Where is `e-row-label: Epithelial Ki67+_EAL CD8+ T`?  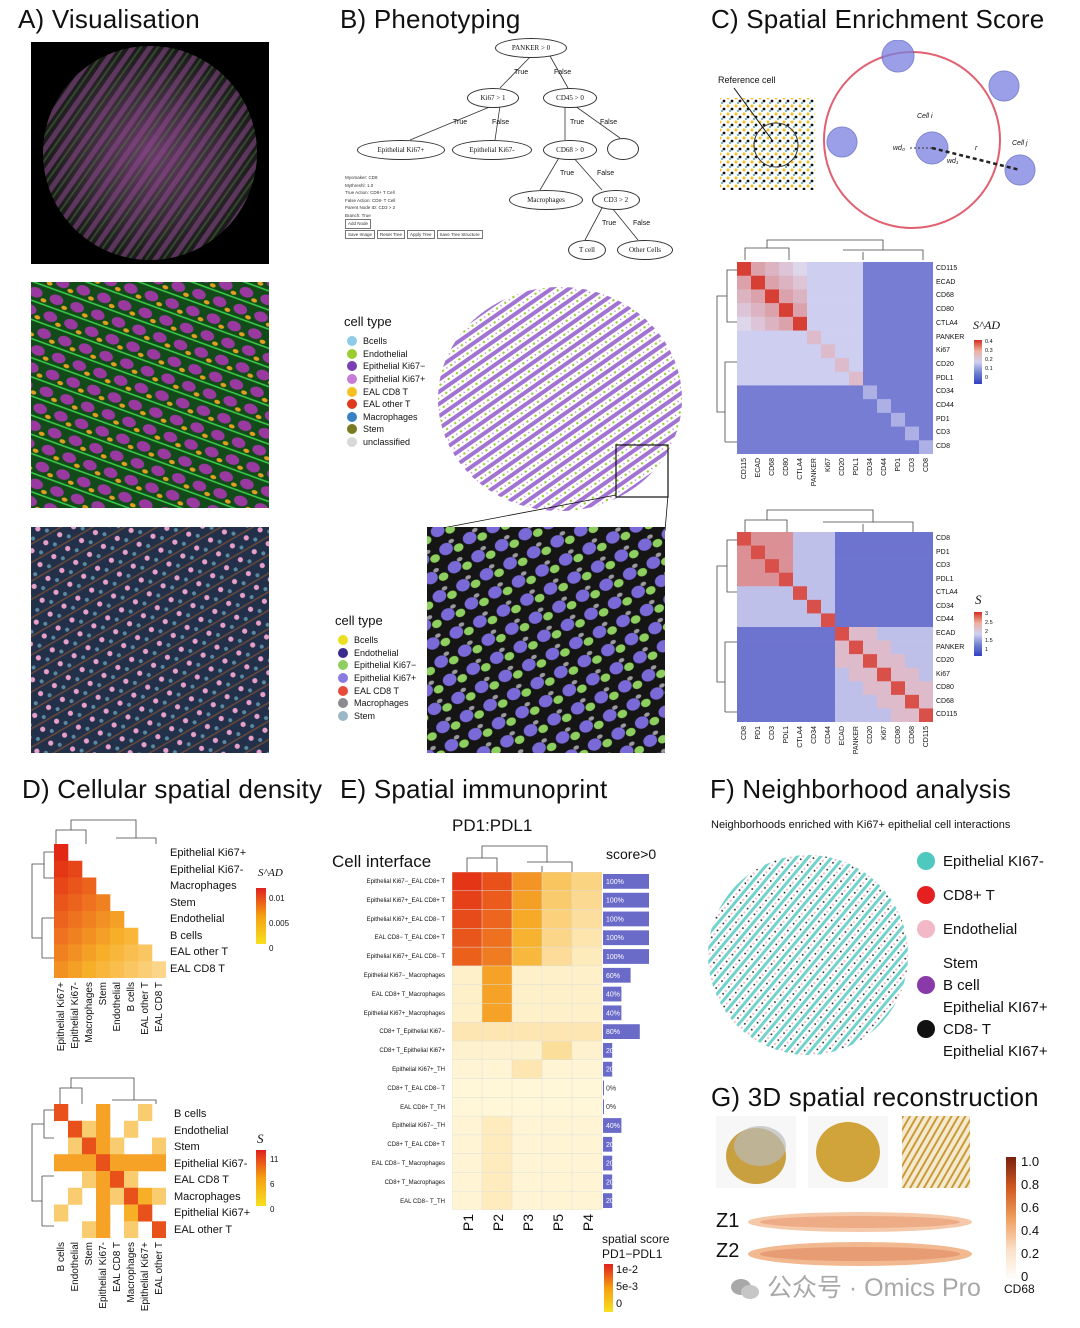 e-row-label: Epithelial Ki67+_EAL CD8+ T is located at coordinates (405, 900).